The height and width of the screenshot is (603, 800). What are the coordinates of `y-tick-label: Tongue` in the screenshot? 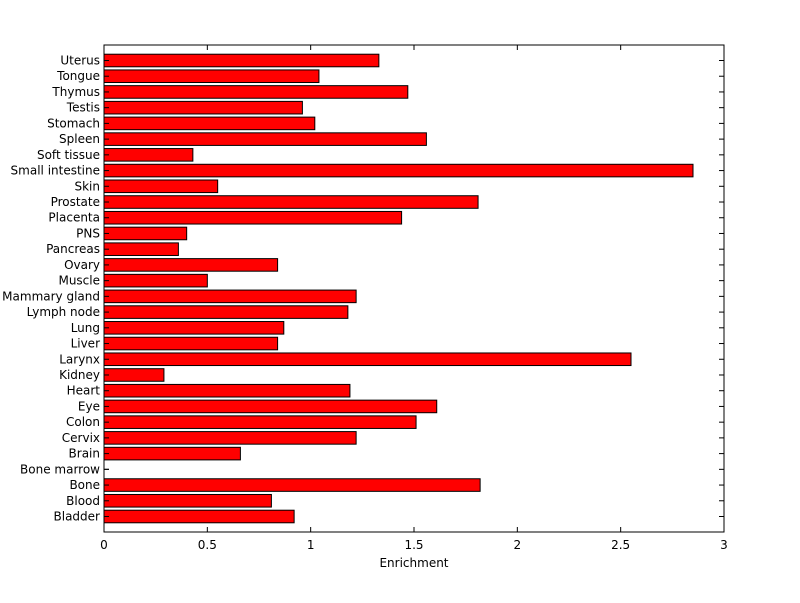 It's located at (78, 76).